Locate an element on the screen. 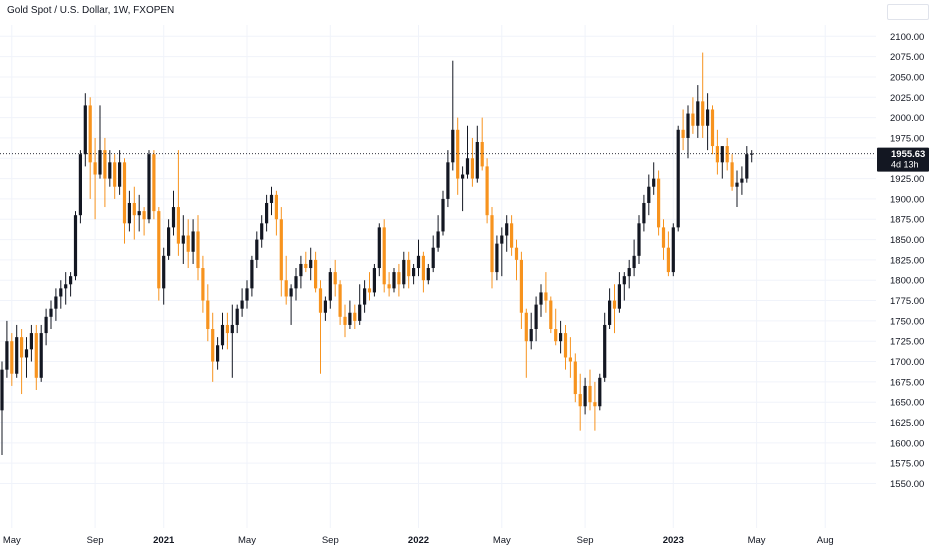 The height and width of the screenshot is (550, 932). y-tick-label: 1675.00 is located at coordinates (907, 382).